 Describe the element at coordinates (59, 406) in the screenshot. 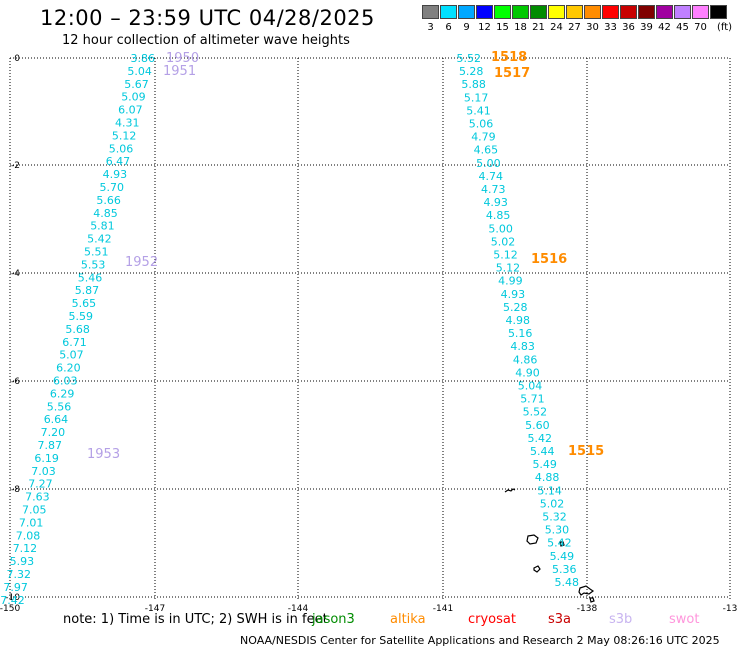

I see `swh-value: 5.56` at that location.